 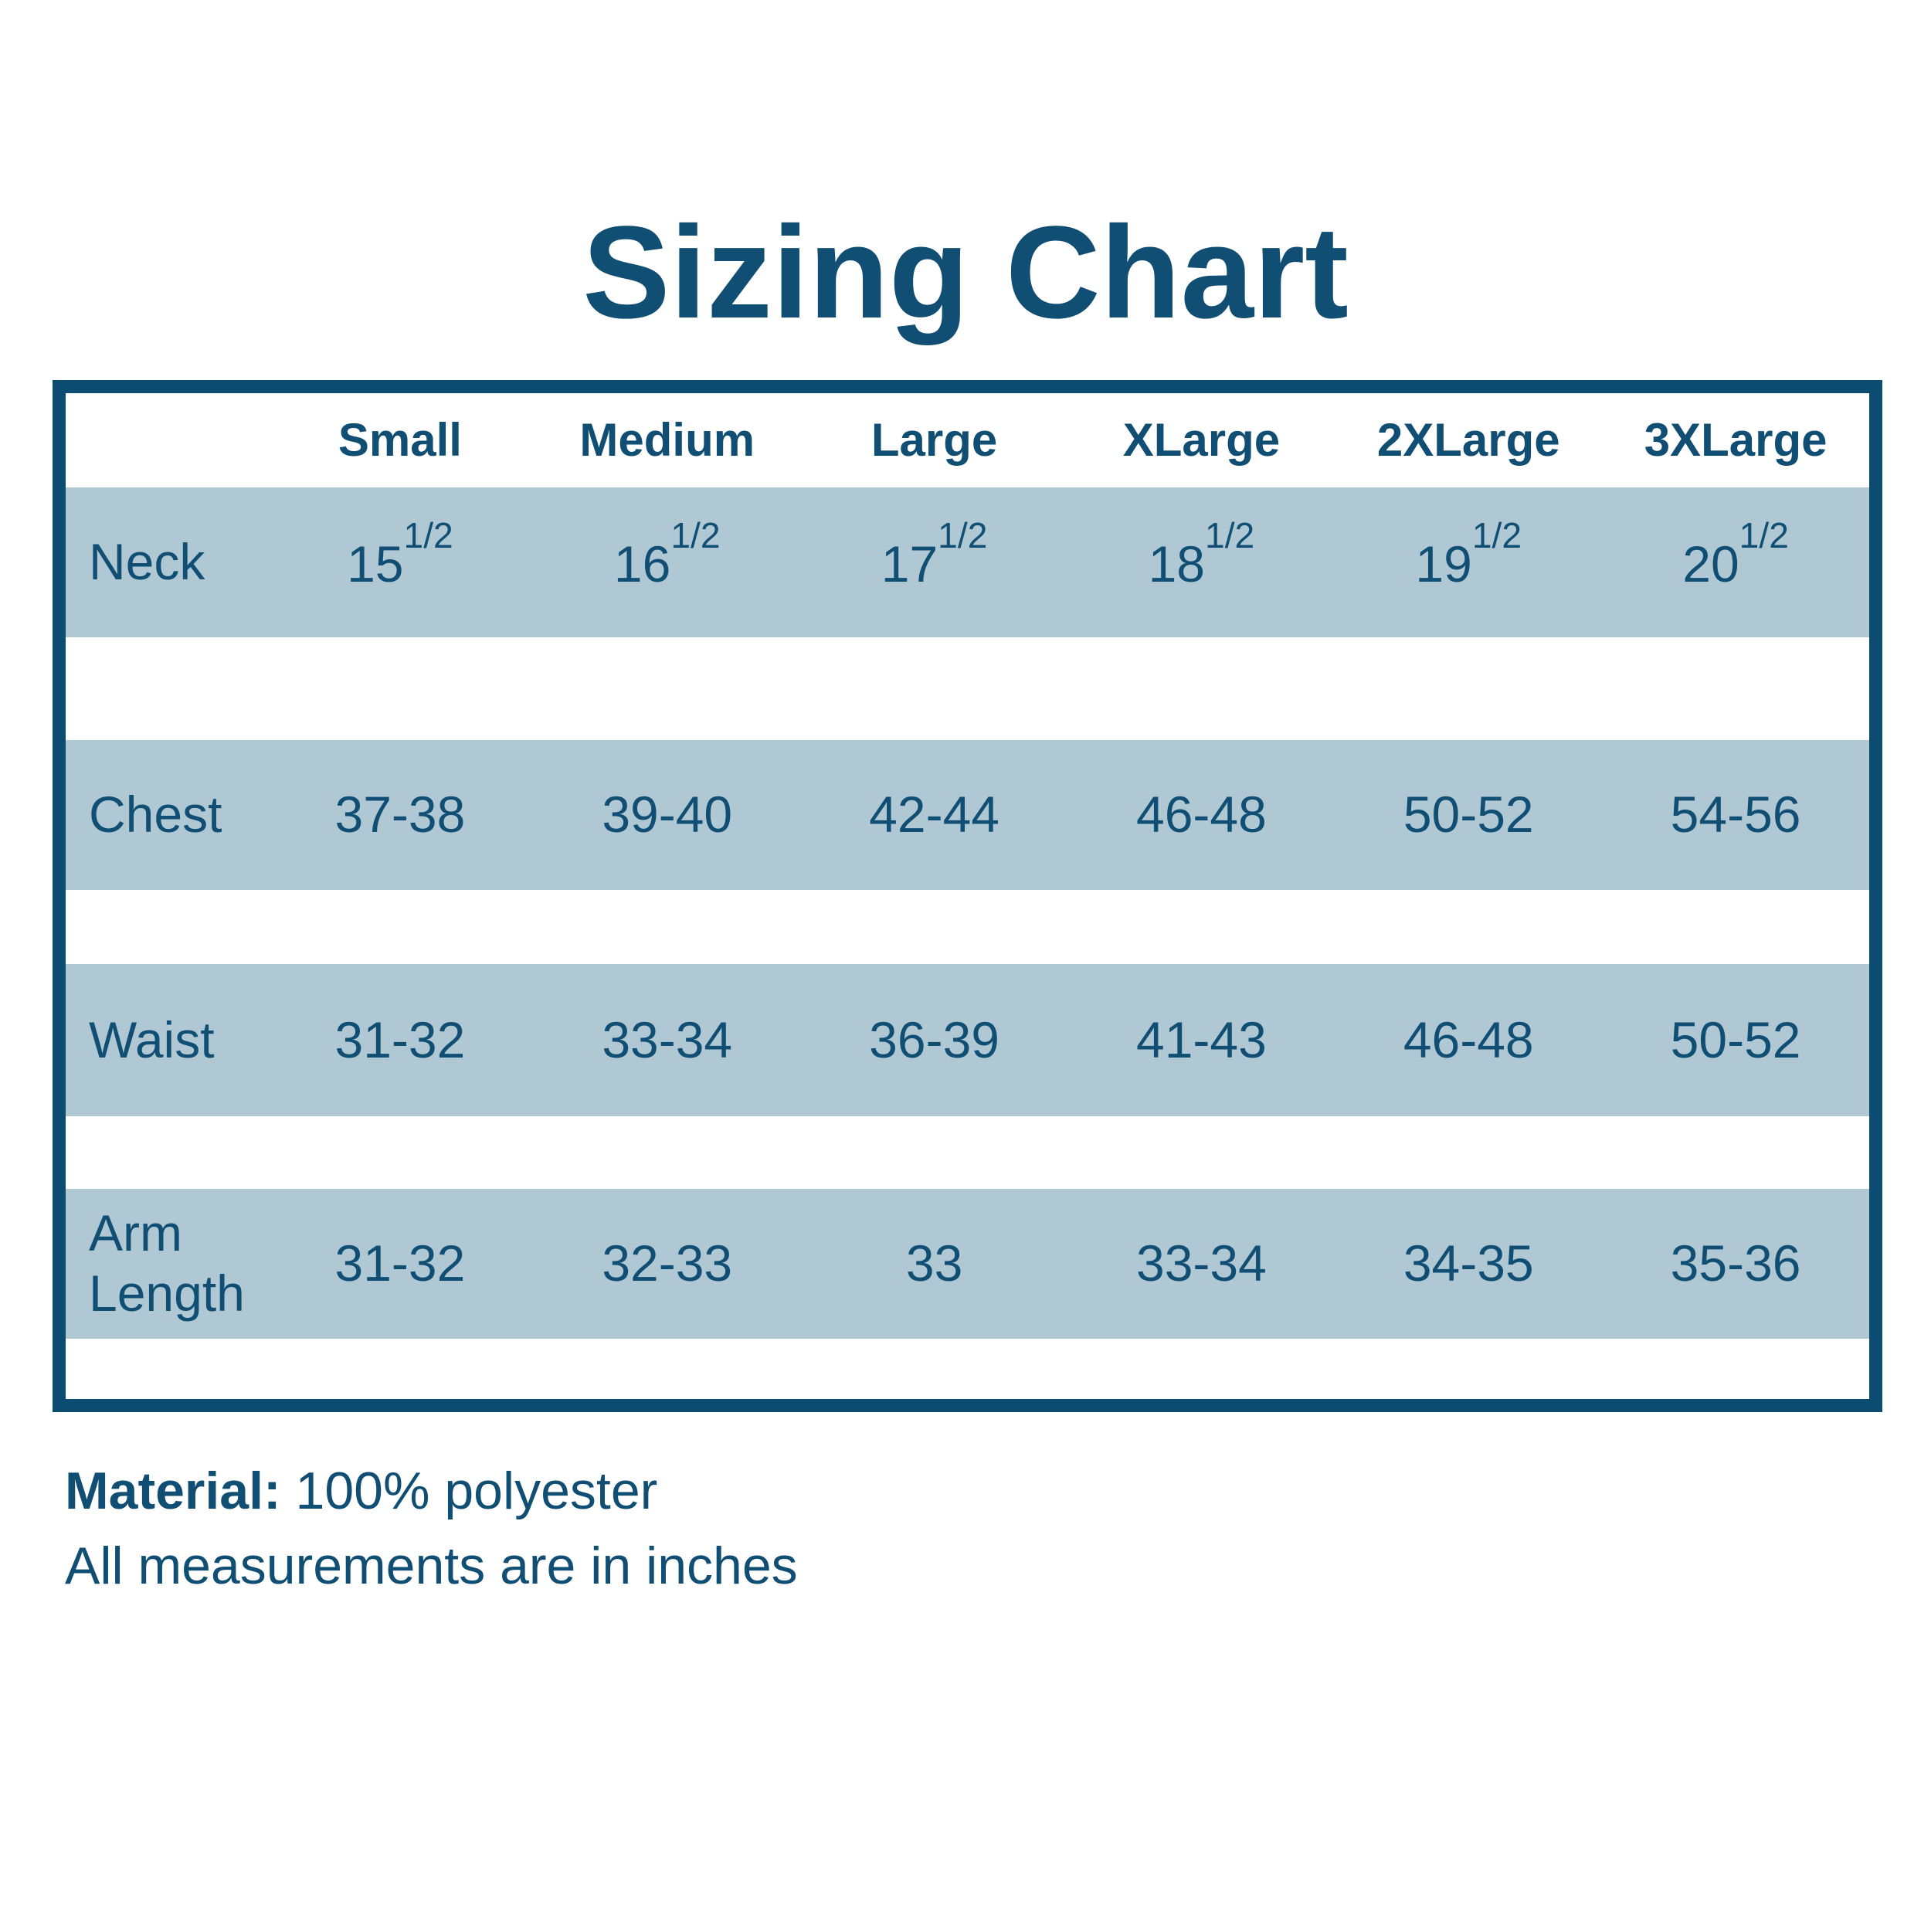 I want to click on waist-cell-small: 31-32, so click(x=400, y=1039).